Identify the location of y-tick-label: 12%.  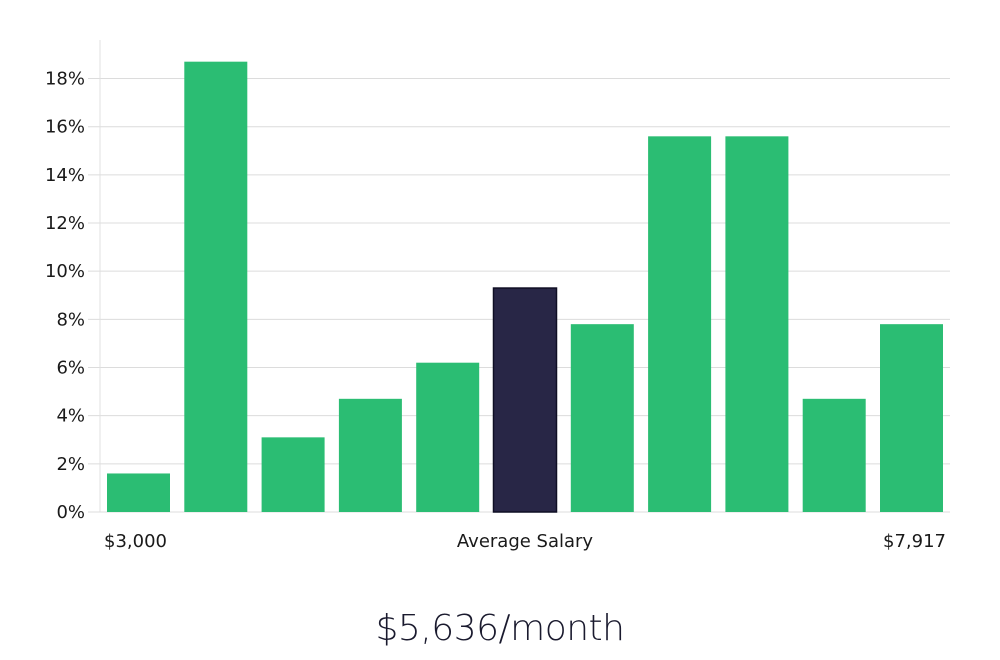
(65, 223).